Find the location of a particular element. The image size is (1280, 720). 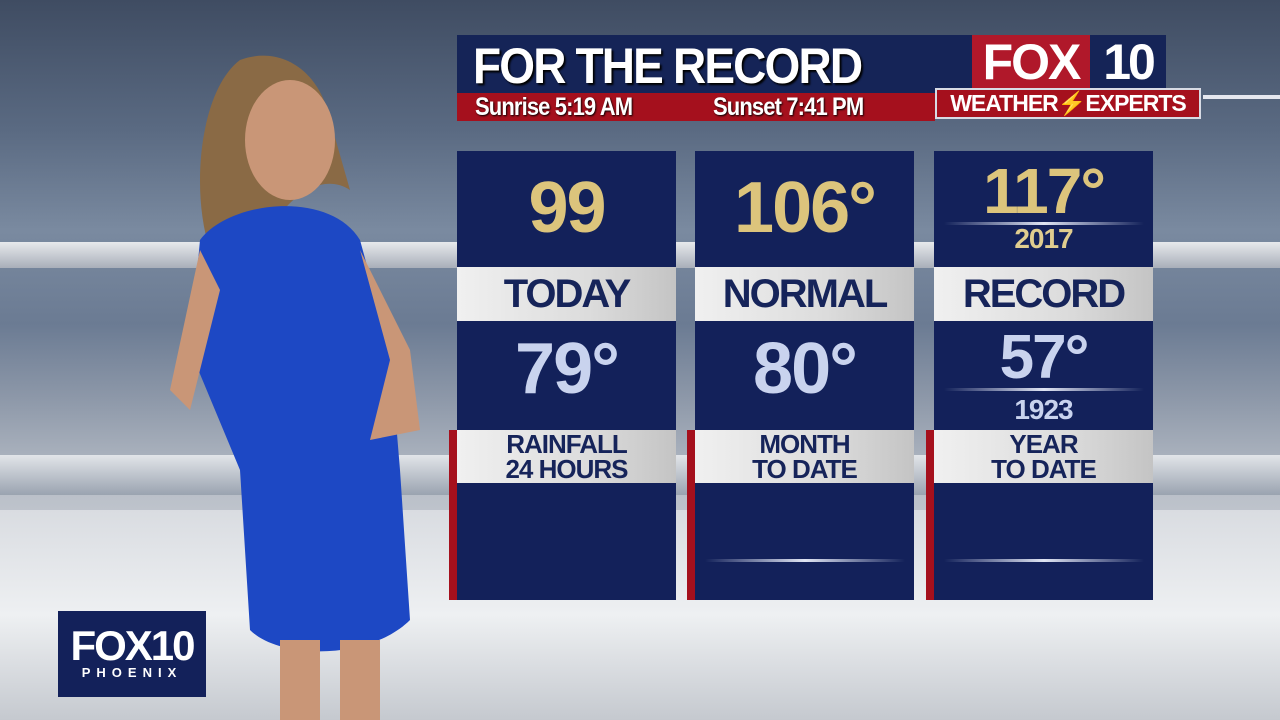

column-today: 99 TODAY 79° RAINFALL 24 HOURS is located at coordinates (562, 375).